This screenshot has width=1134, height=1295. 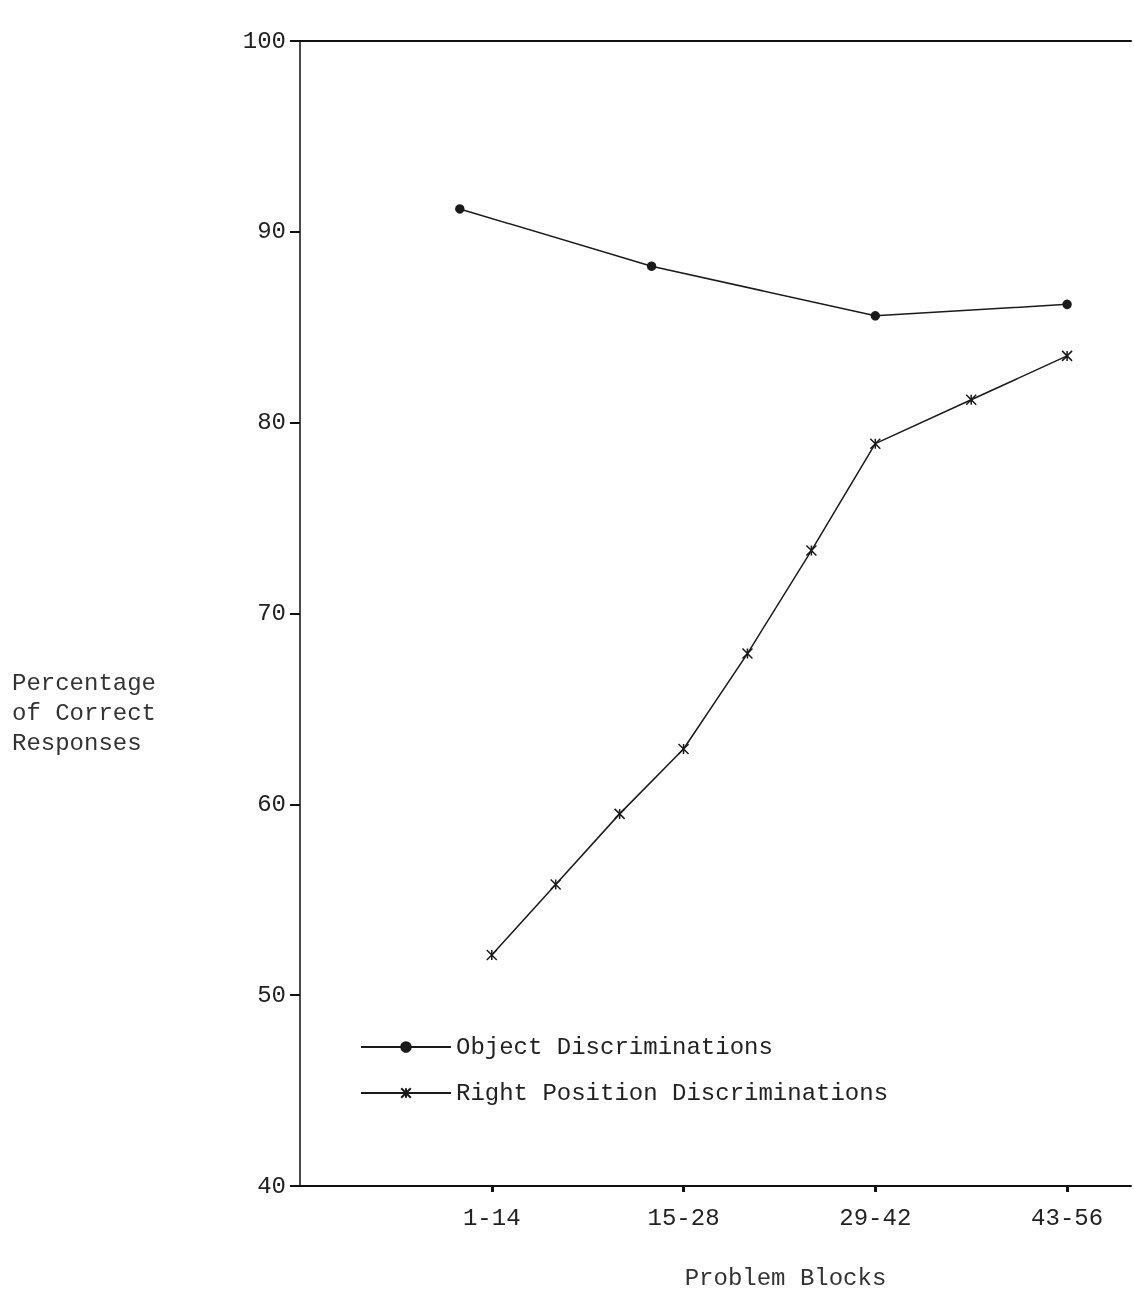 What do you see at coordinates (875, 1218) in the screenshot?
I see `x-tick-label: 29-42` at bounding box center [875, 1218].